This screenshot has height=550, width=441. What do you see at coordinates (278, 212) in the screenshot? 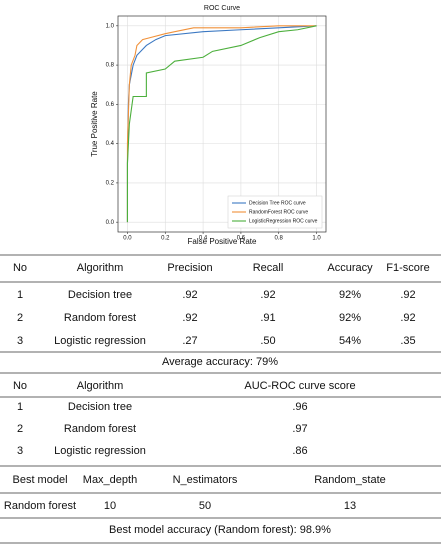
I see `legend-label: RandomForest ROC curve` at bounding box center [278, 212].